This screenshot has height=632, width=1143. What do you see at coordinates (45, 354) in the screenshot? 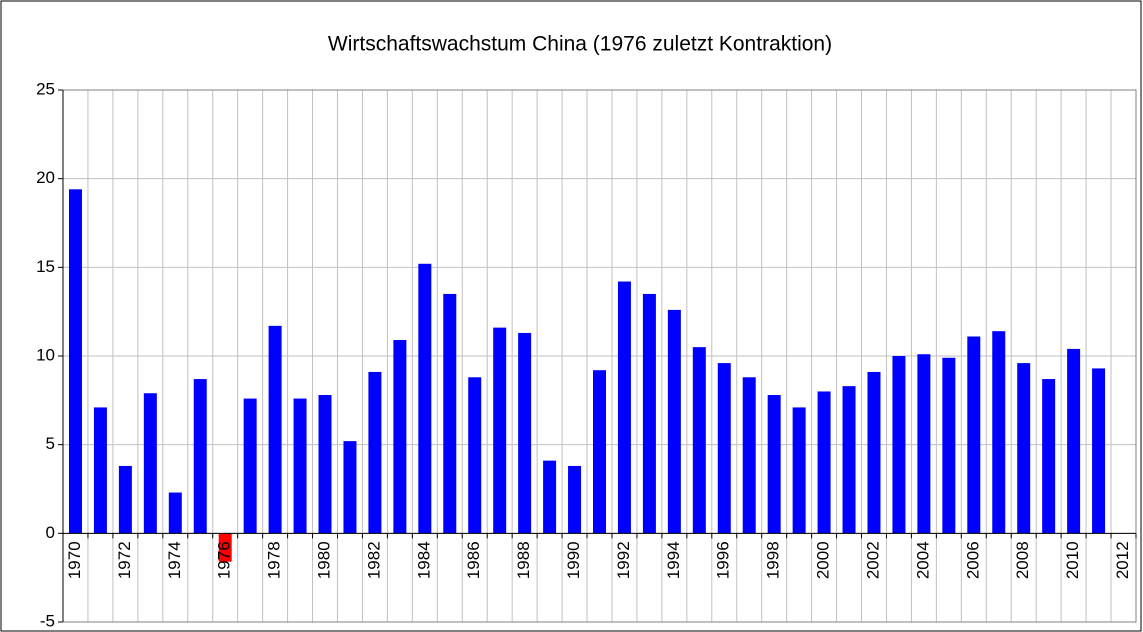
I see `y-tick-label: 10` at bounding box center [45, 354].